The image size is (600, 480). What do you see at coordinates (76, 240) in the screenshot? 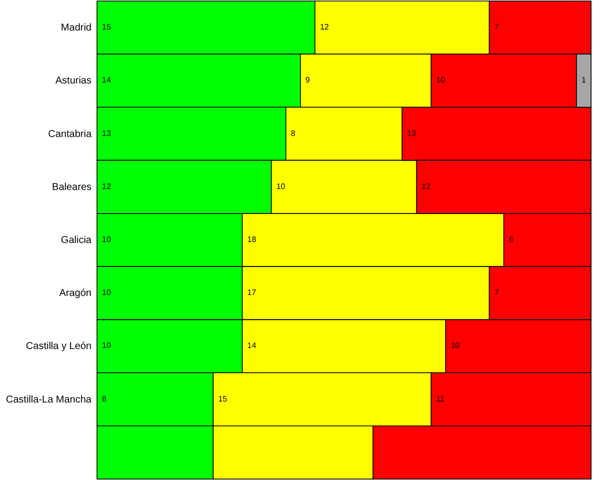
I see `y-tick-label: Galicia` at bounding box center [76, 240].